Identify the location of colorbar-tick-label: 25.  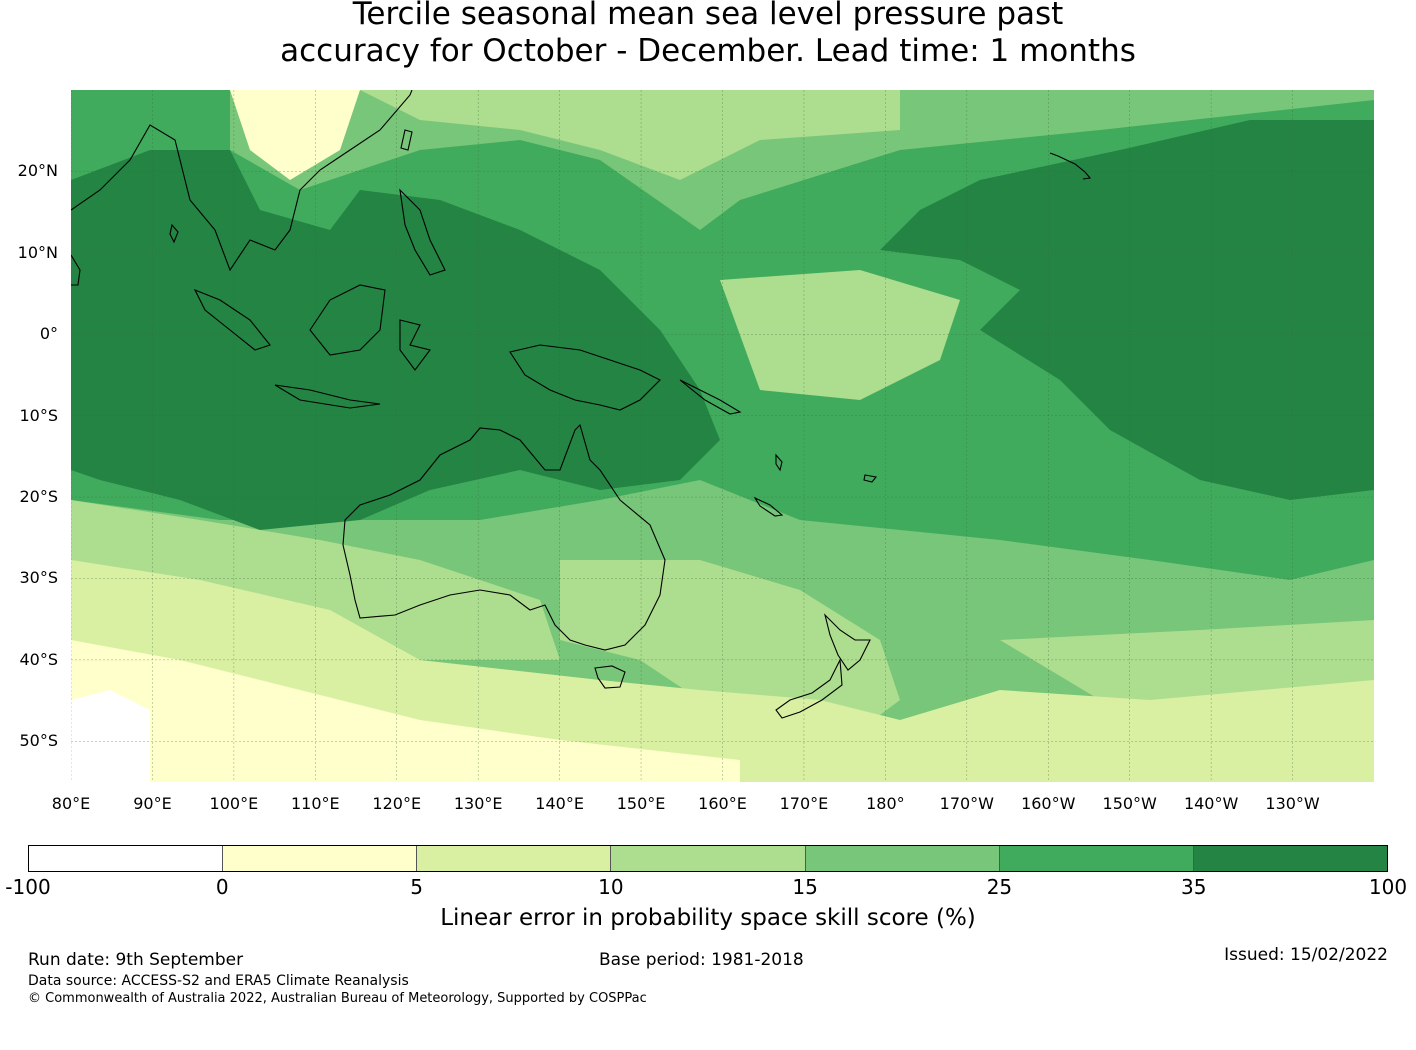
(999, 887).